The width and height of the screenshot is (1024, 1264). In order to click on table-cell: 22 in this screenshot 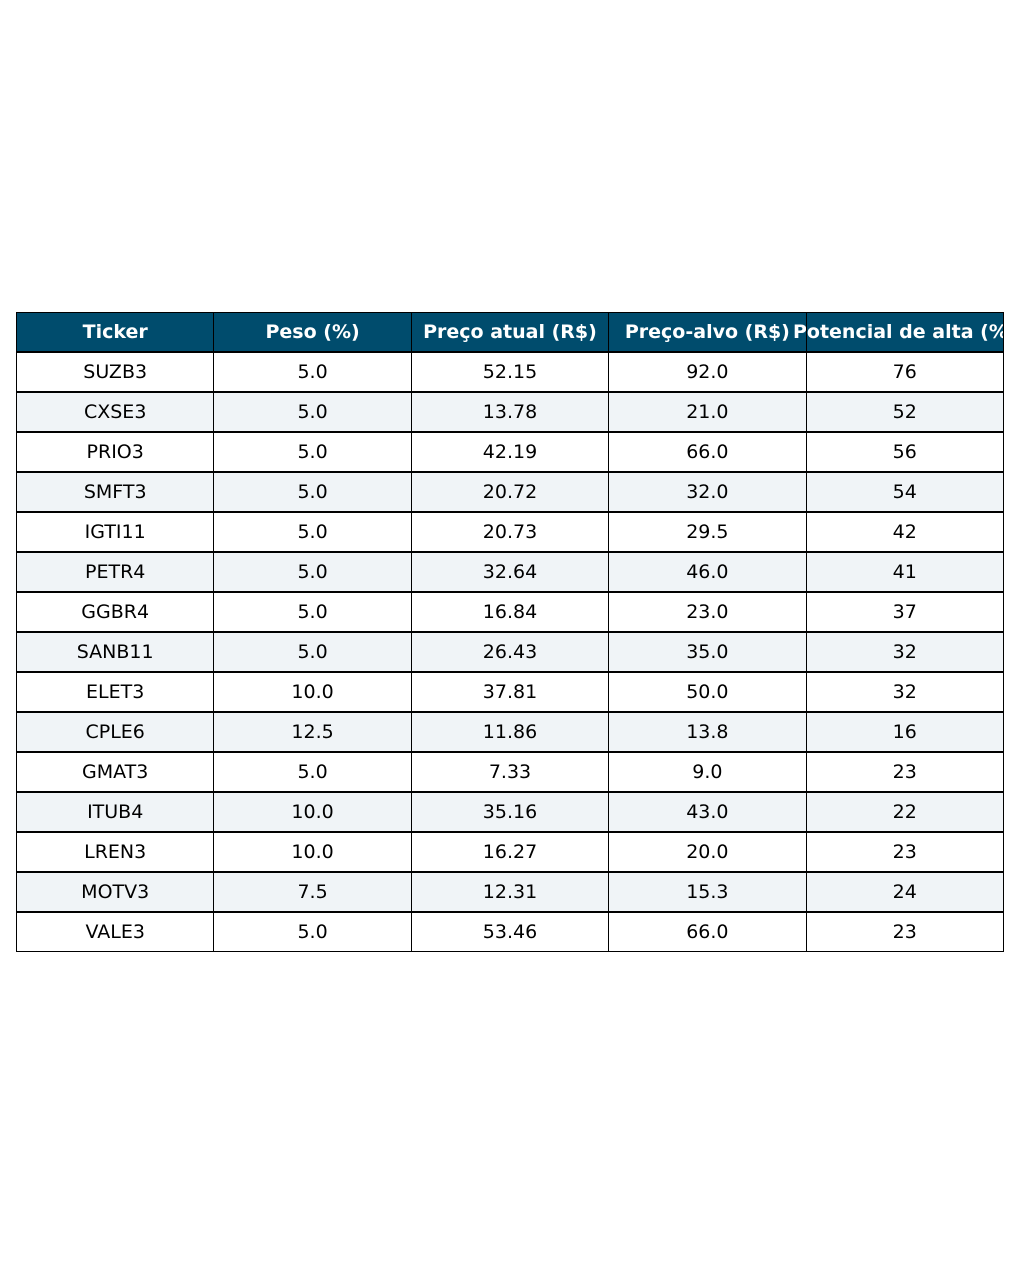, I will do `click(904, 812)`.